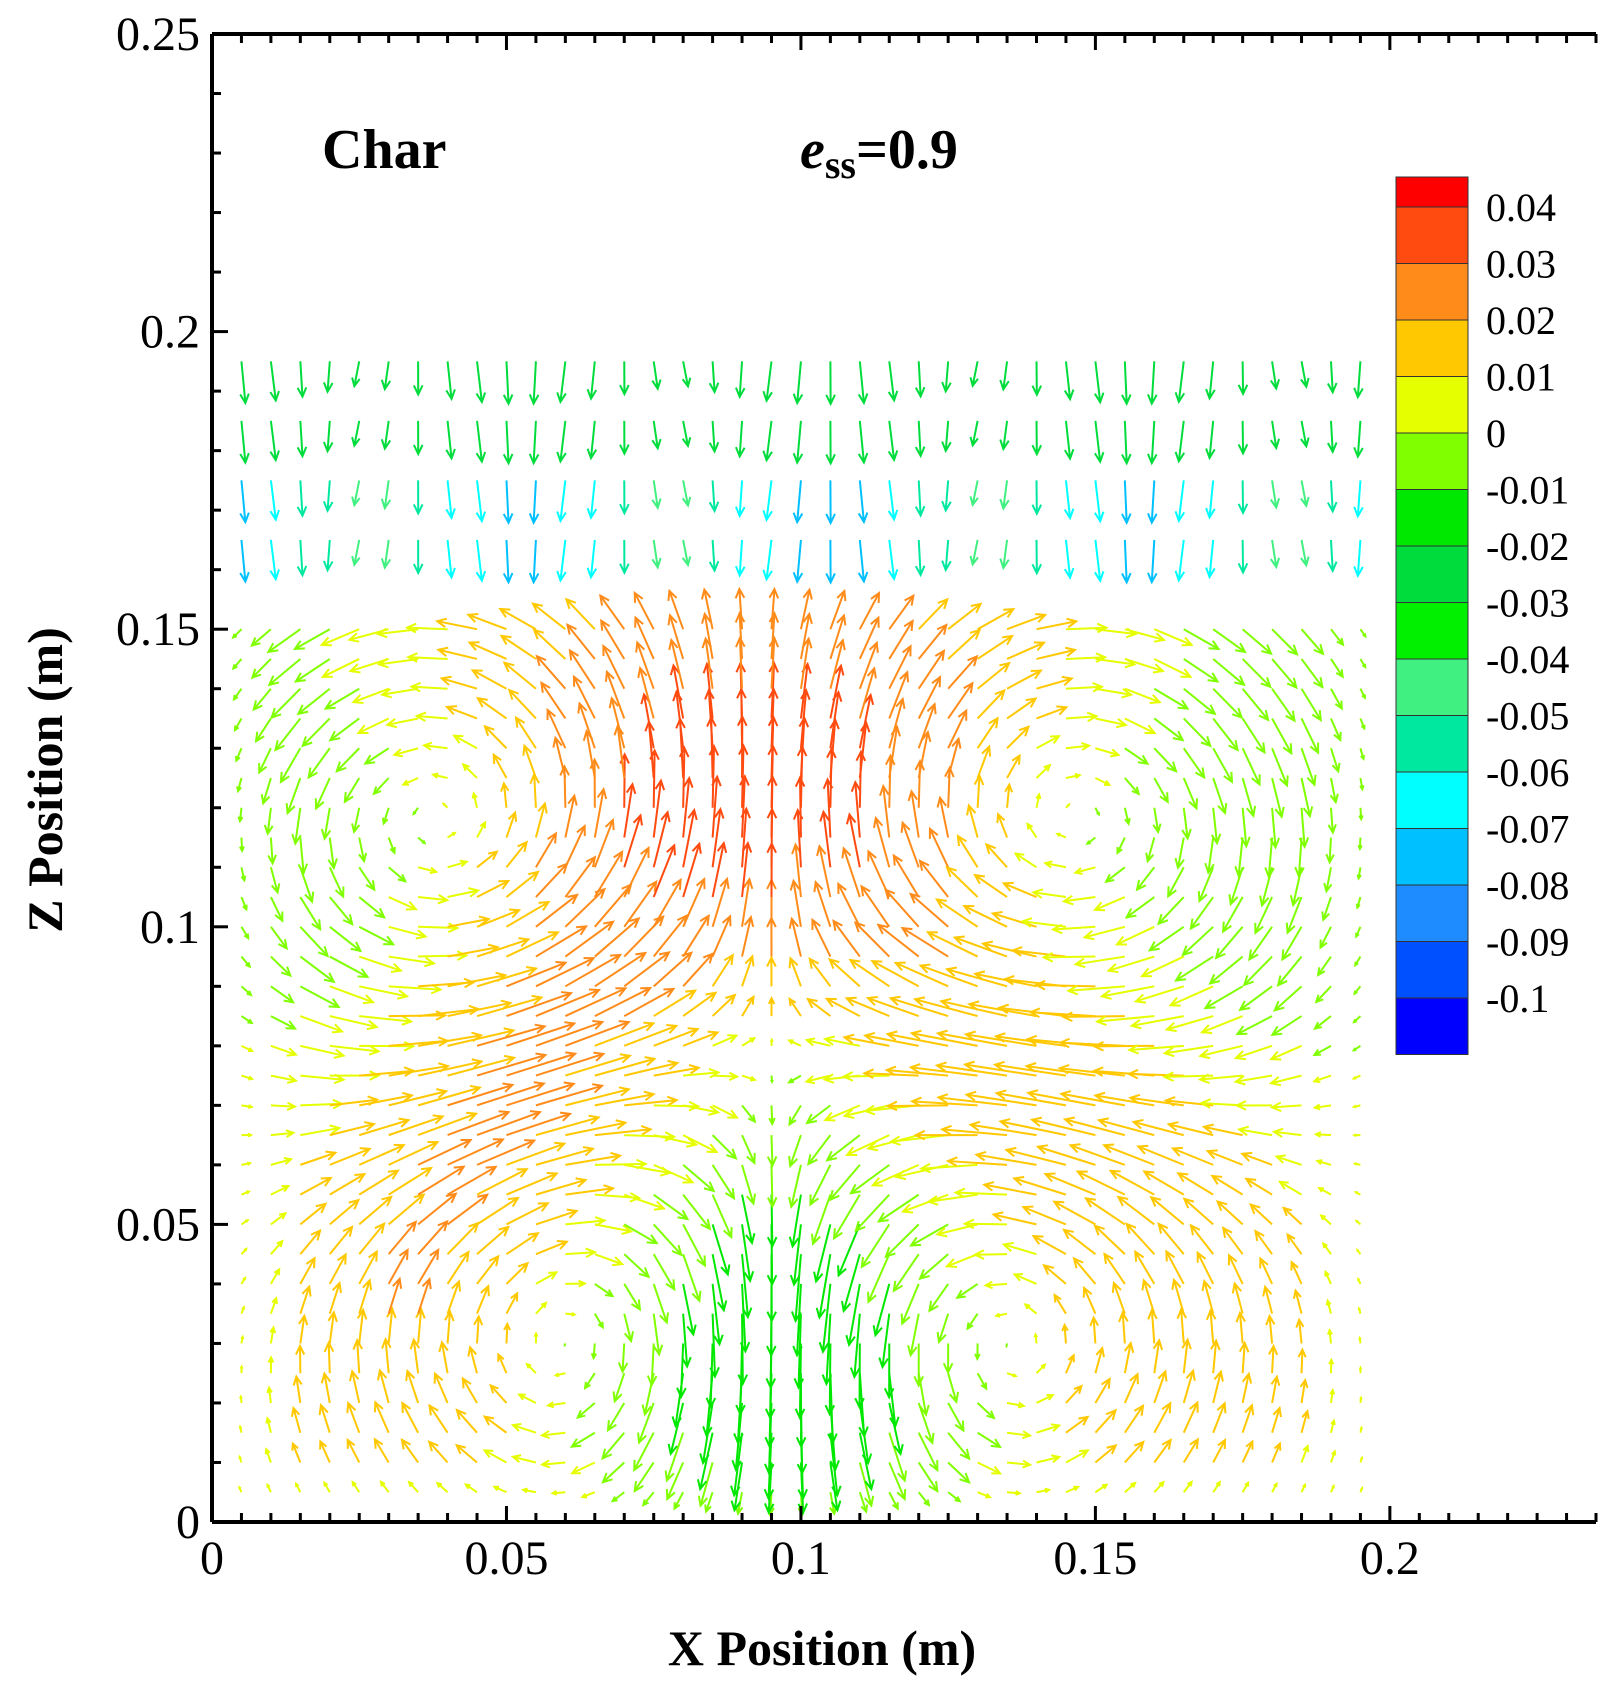  Describe the element at coordinates (1527, 829) in the screenshot. I see `colorbar-label: -0.07` at that location.